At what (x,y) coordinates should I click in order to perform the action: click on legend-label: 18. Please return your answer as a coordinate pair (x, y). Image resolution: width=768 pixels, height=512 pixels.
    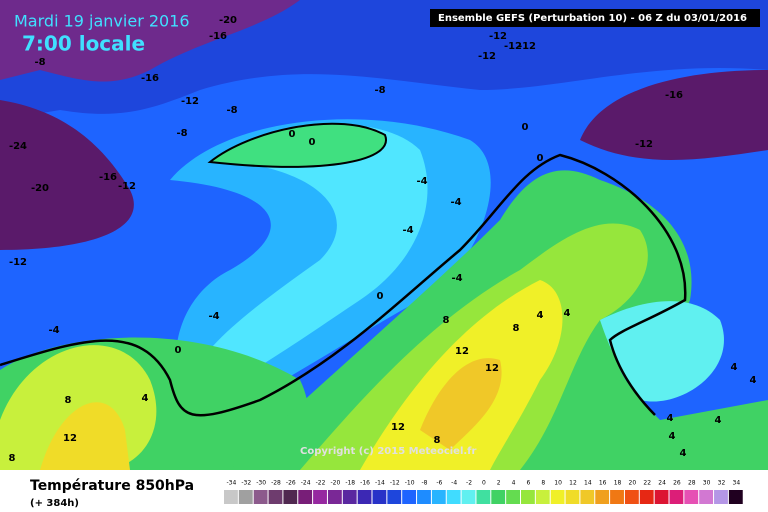
    Looking at the image, I should click on (618, 483).